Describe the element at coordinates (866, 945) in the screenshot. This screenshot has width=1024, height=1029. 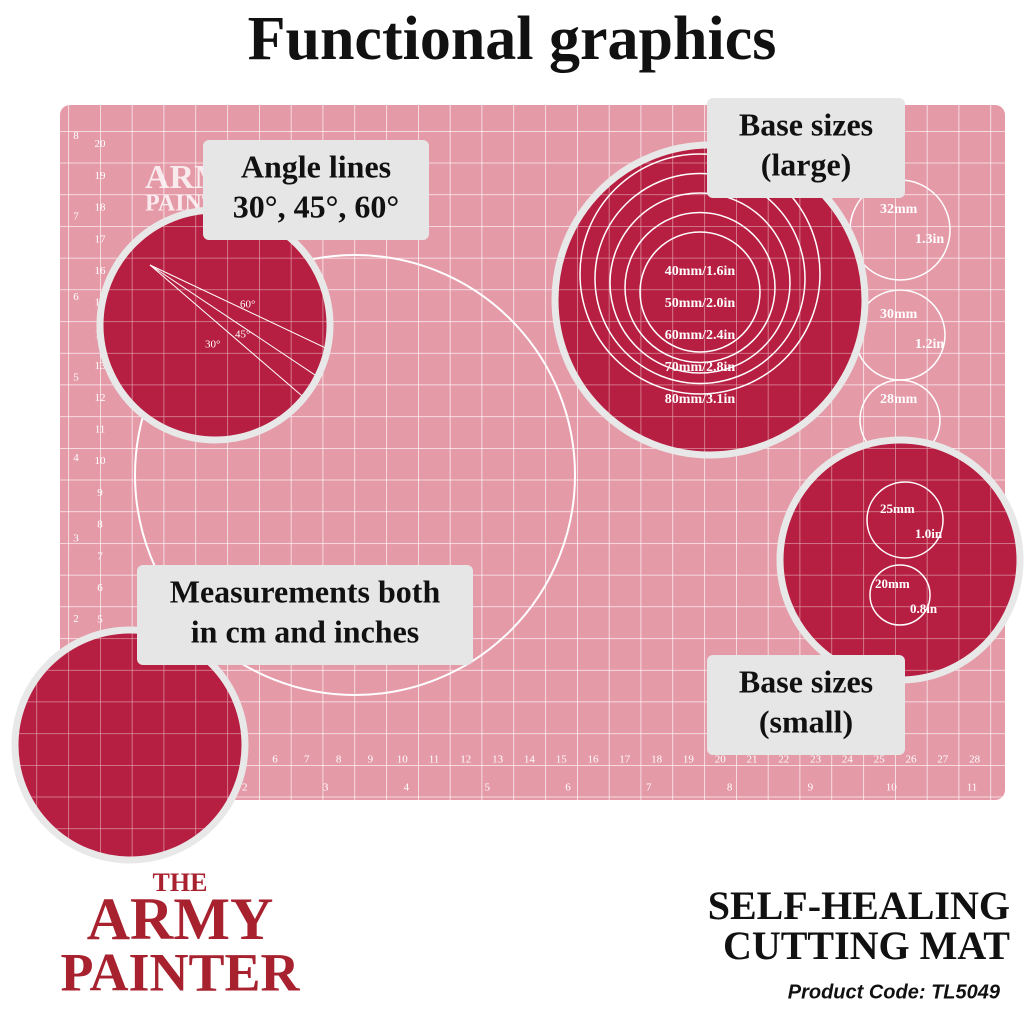
I see `product-name: CUTTING MAT` at that location.